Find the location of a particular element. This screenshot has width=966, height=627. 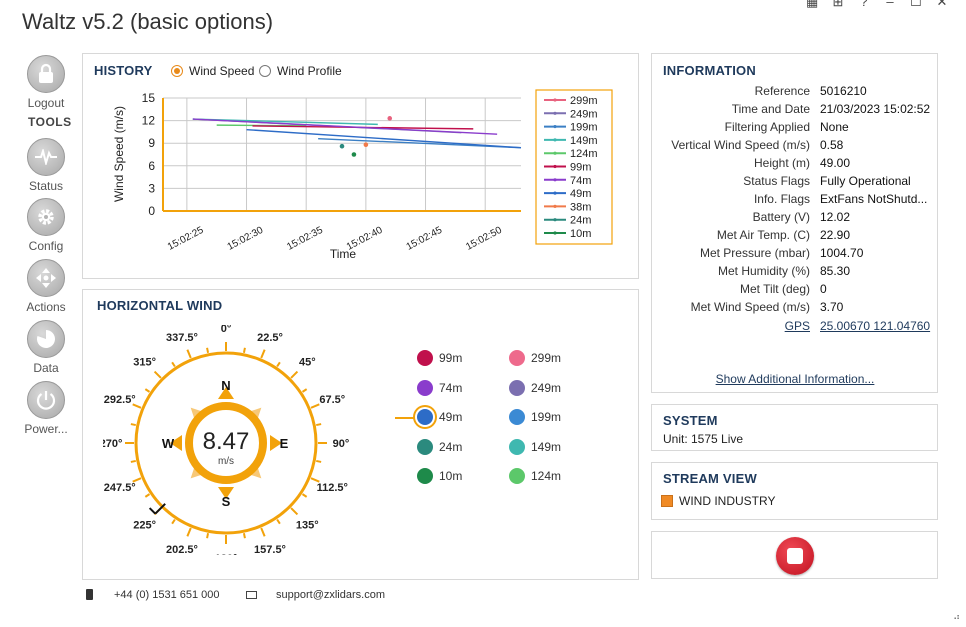

actions-button: Actions is located at coordinates (46, 286).